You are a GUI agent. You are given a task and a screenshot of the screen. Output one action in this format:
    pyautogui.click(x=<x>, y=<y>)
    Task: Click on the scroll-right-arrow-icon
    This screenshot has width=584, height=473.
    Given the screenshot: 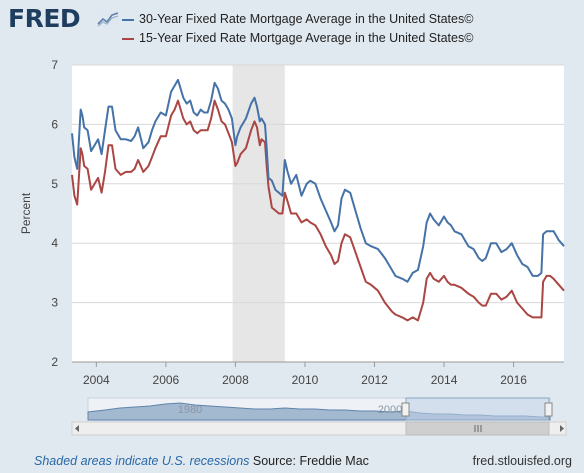 What is the action you would take?
    pyautogui.click(x=562, y=428)
    